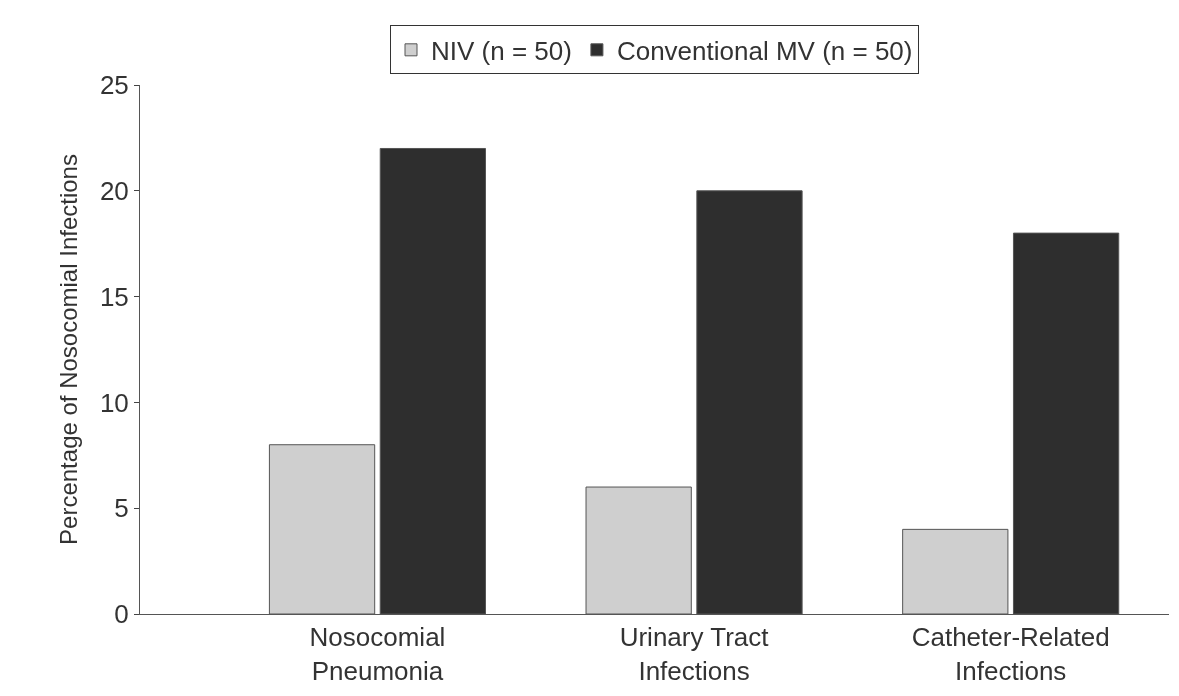  Describe the element at coordinates (114, 85) in the screenshot. I see `y-tick-label: 25` at that location.